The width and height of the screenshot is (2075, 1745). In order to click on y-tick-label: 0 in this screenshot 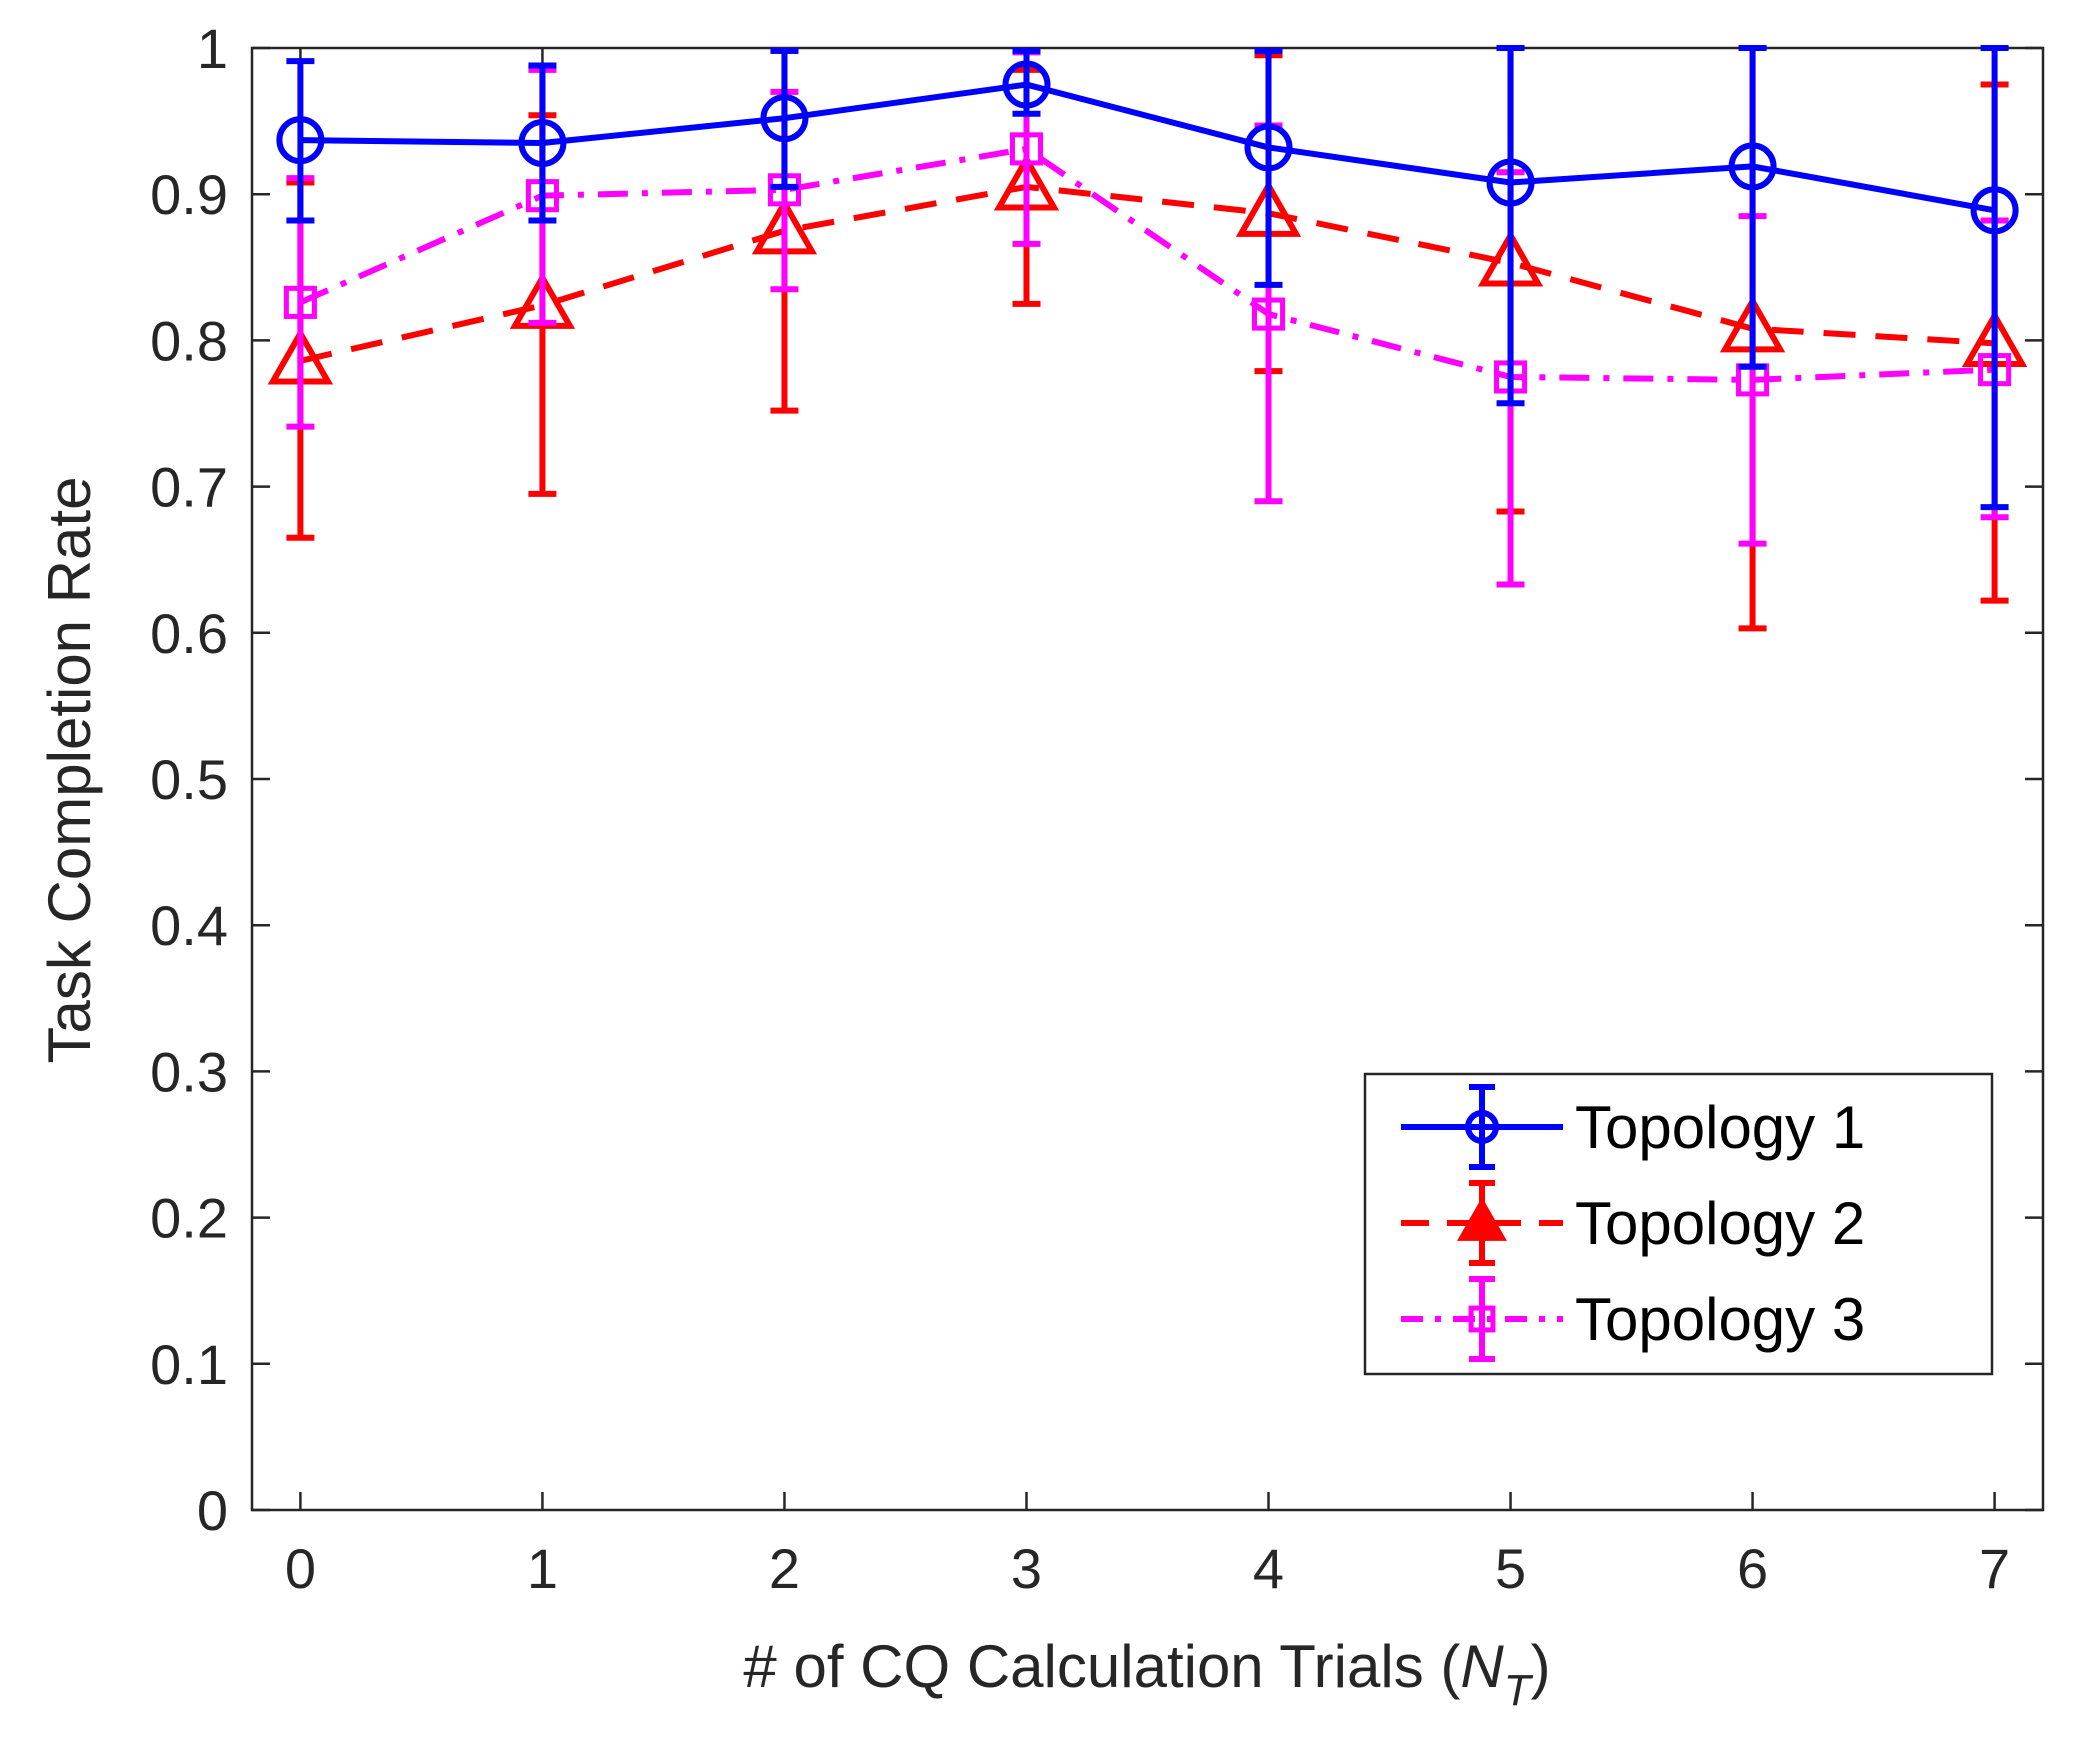, I will do `click(212, 1510)`.